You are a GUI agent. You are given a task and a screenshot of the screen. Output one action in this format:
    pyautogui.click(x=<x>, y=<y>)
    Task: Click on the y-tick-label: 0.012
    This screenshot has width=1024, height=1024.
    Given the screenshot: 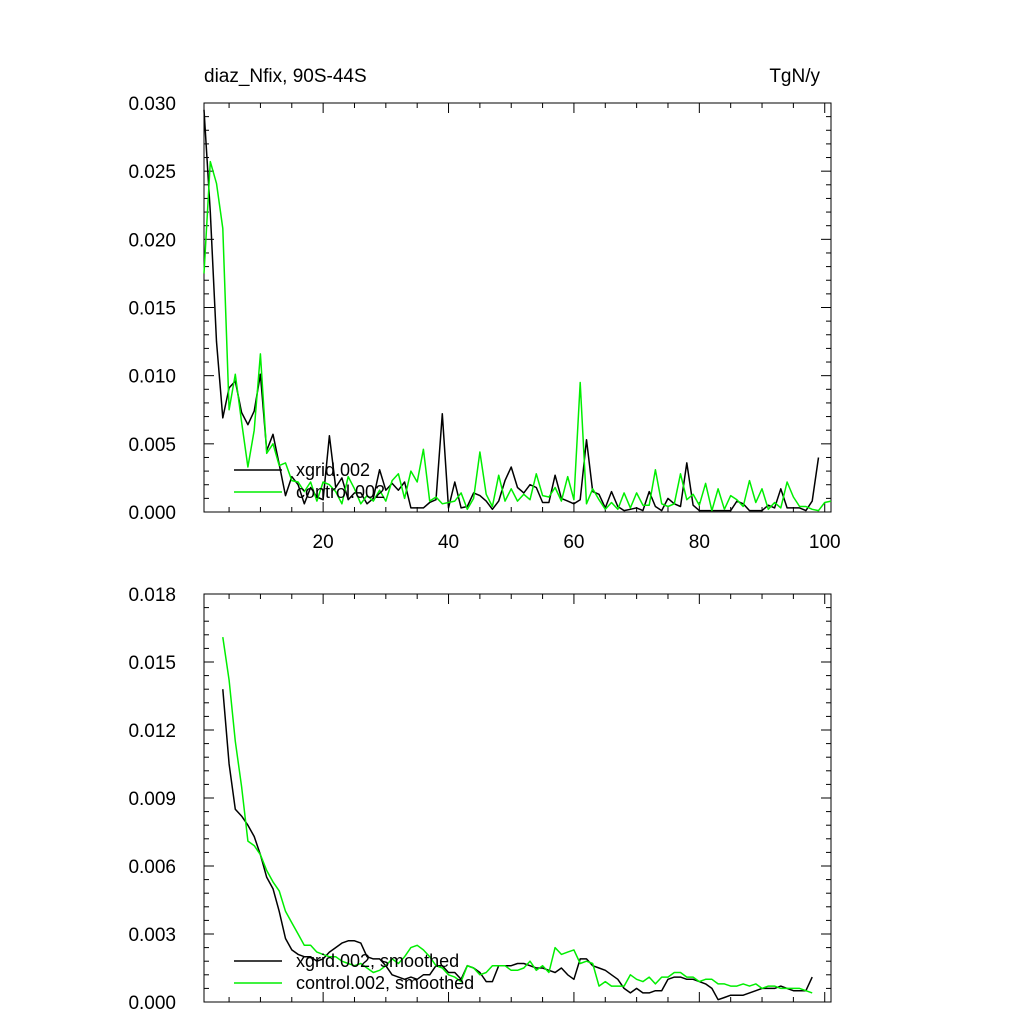 What is the action you would take?
    pyautogui.click(x=152, y=731)
    